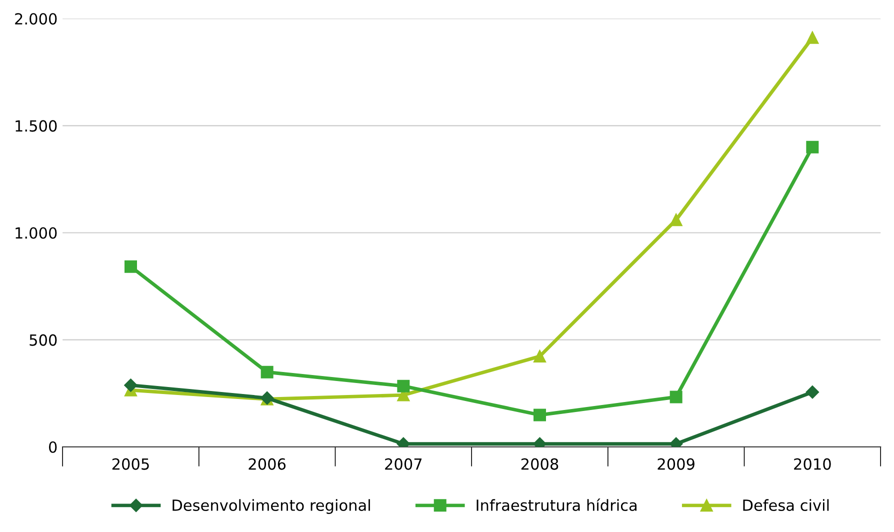 This screenshot has height=532, width=894. What do you see at coordinates (539, 464) in the screenshot?
I see `x-tick-label: 2008` at bounding box center [539, 464].